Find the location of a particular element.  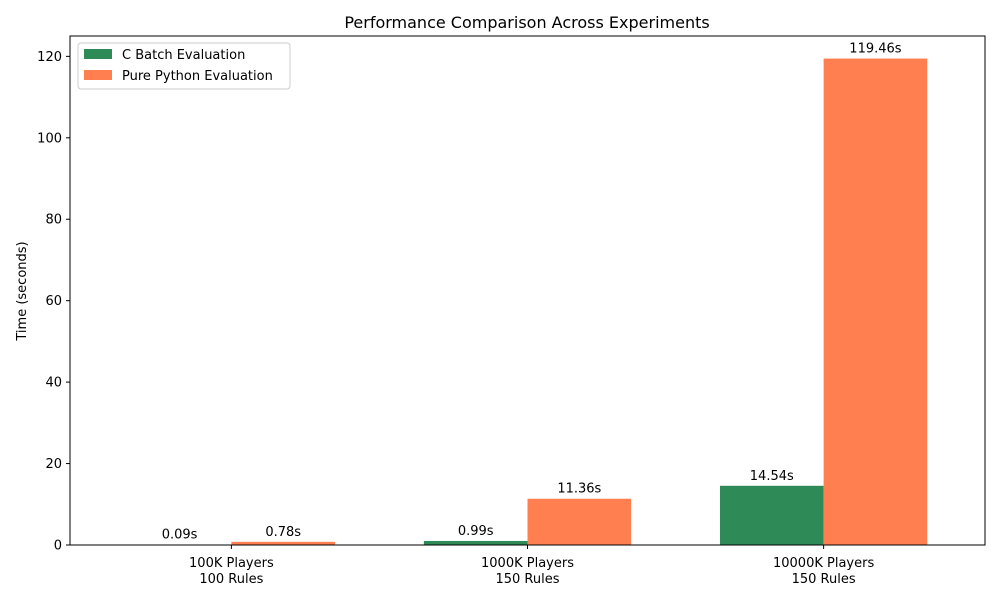

y-tick-label: 0 is located at coordinates (58, 546).